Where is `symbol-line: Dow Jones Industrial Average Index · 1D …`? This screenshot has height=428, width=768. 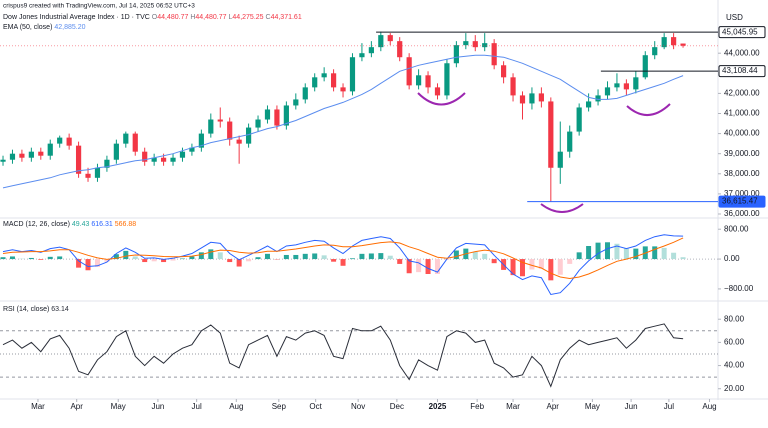
symbol-line: Dow Jones Industrial Average Index · 1D … is located at coordinates (152, 17).